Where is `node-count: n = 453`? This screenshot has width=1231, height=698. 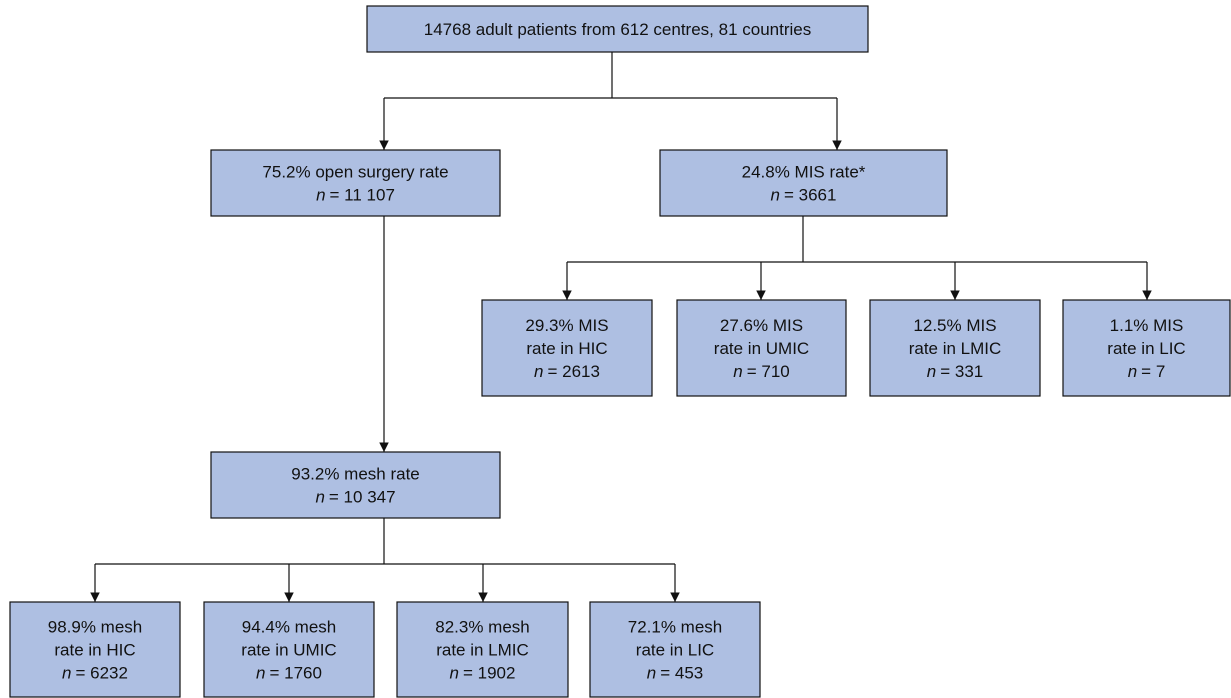
node-count: n = 453 is located at coordinates (675, 673).